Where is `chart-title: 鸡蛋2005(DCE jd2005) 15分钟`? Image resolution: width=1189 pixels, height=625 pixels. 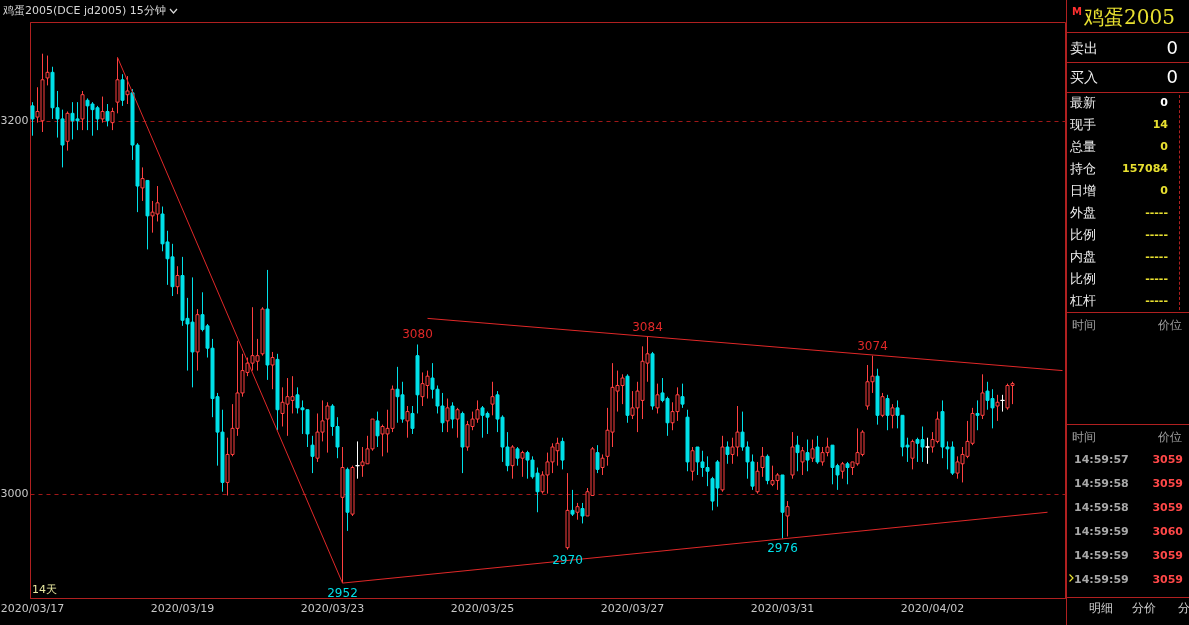 chart-title: 鸡蛋2005(DCE jd2005) 15分钟 is located at coordinates (84, 10).